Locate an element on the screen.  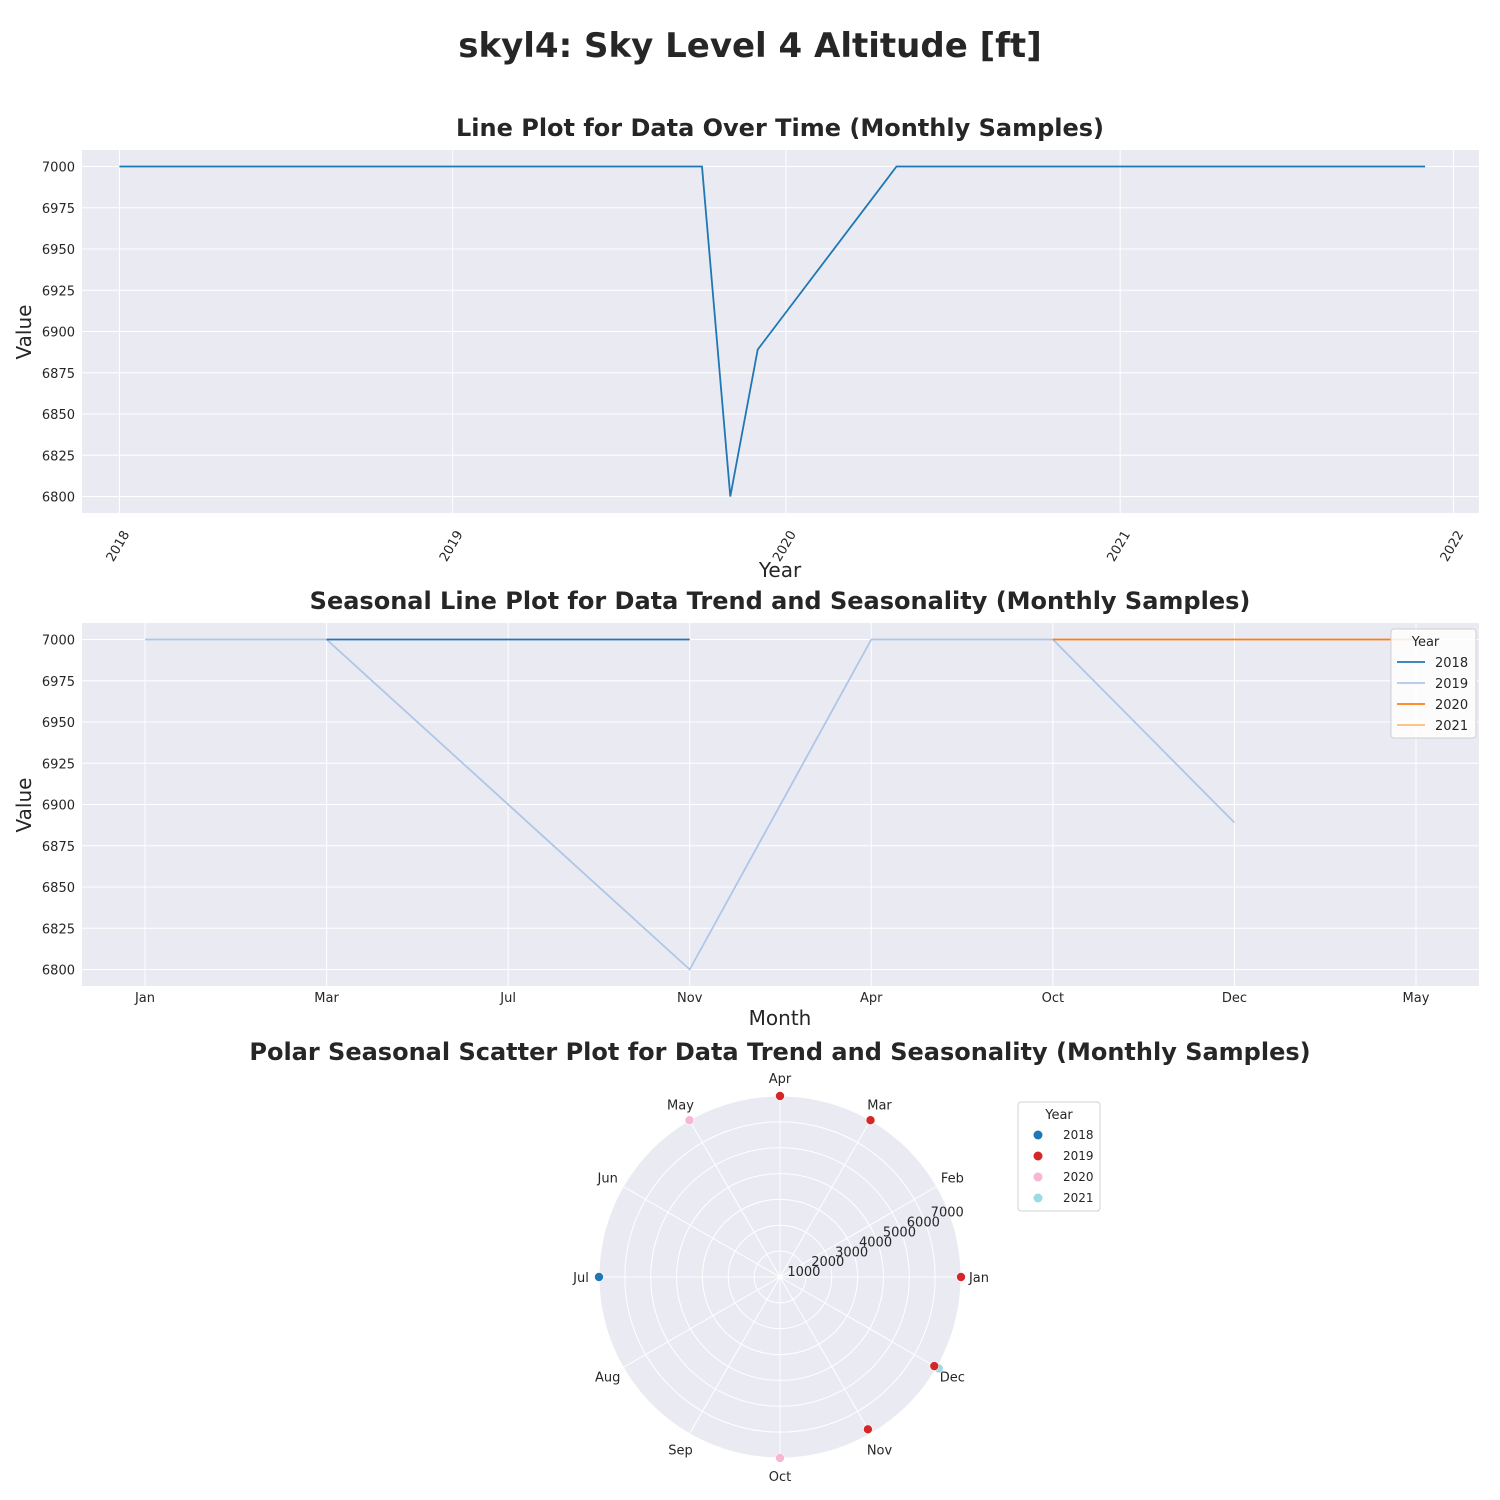
line-chart-x-tick-label: 2018 is located at coordinates (119, 546).